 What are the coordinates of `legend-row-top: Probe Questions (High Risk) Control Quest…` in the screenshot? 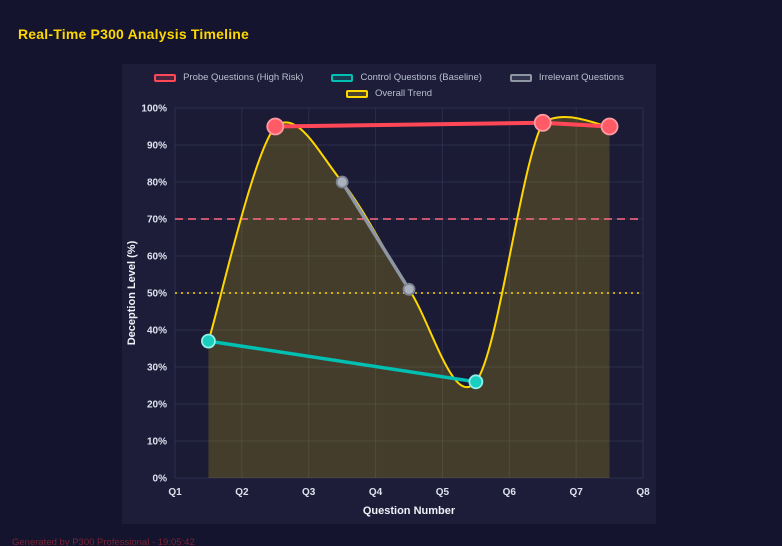 It's located at (389, 77).